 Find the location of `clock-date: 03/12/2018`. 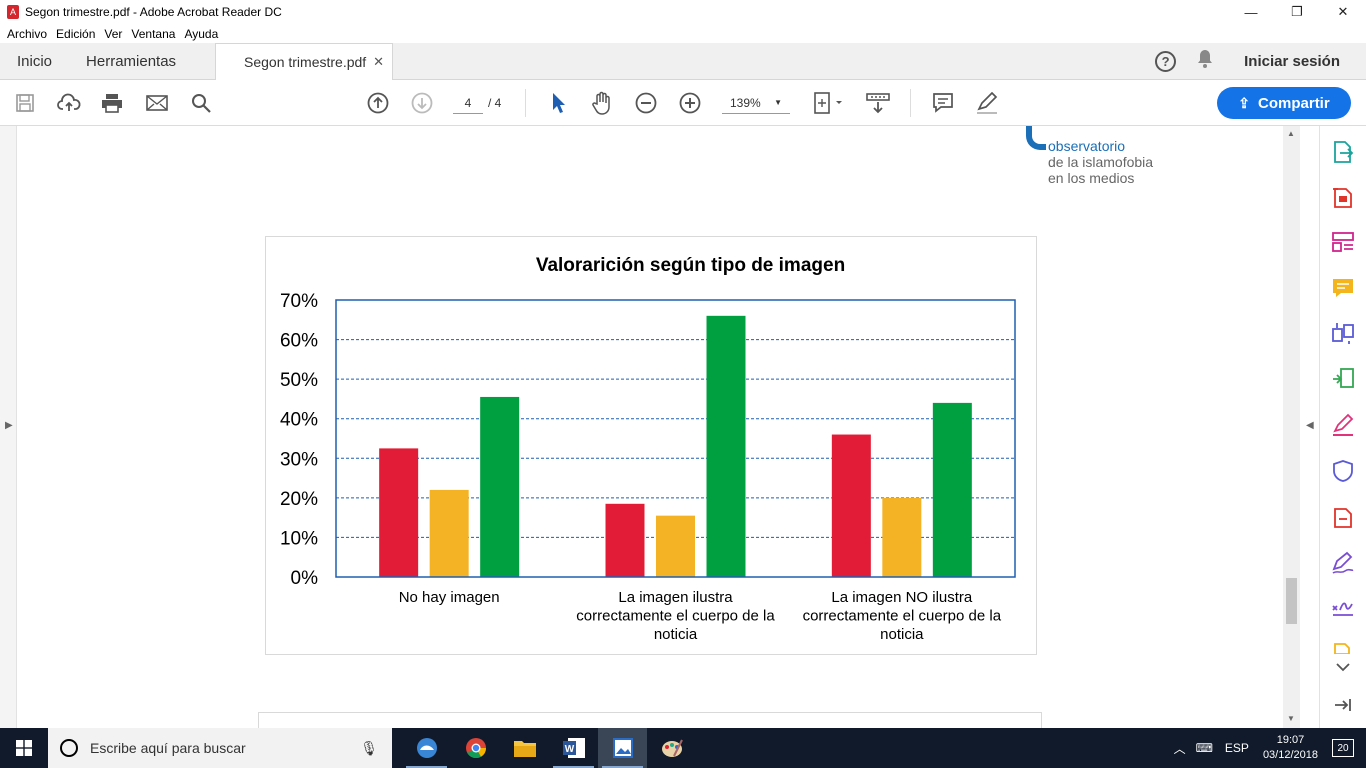

clock-date: 03/12/2018 is located at coordinates (1290, 755).